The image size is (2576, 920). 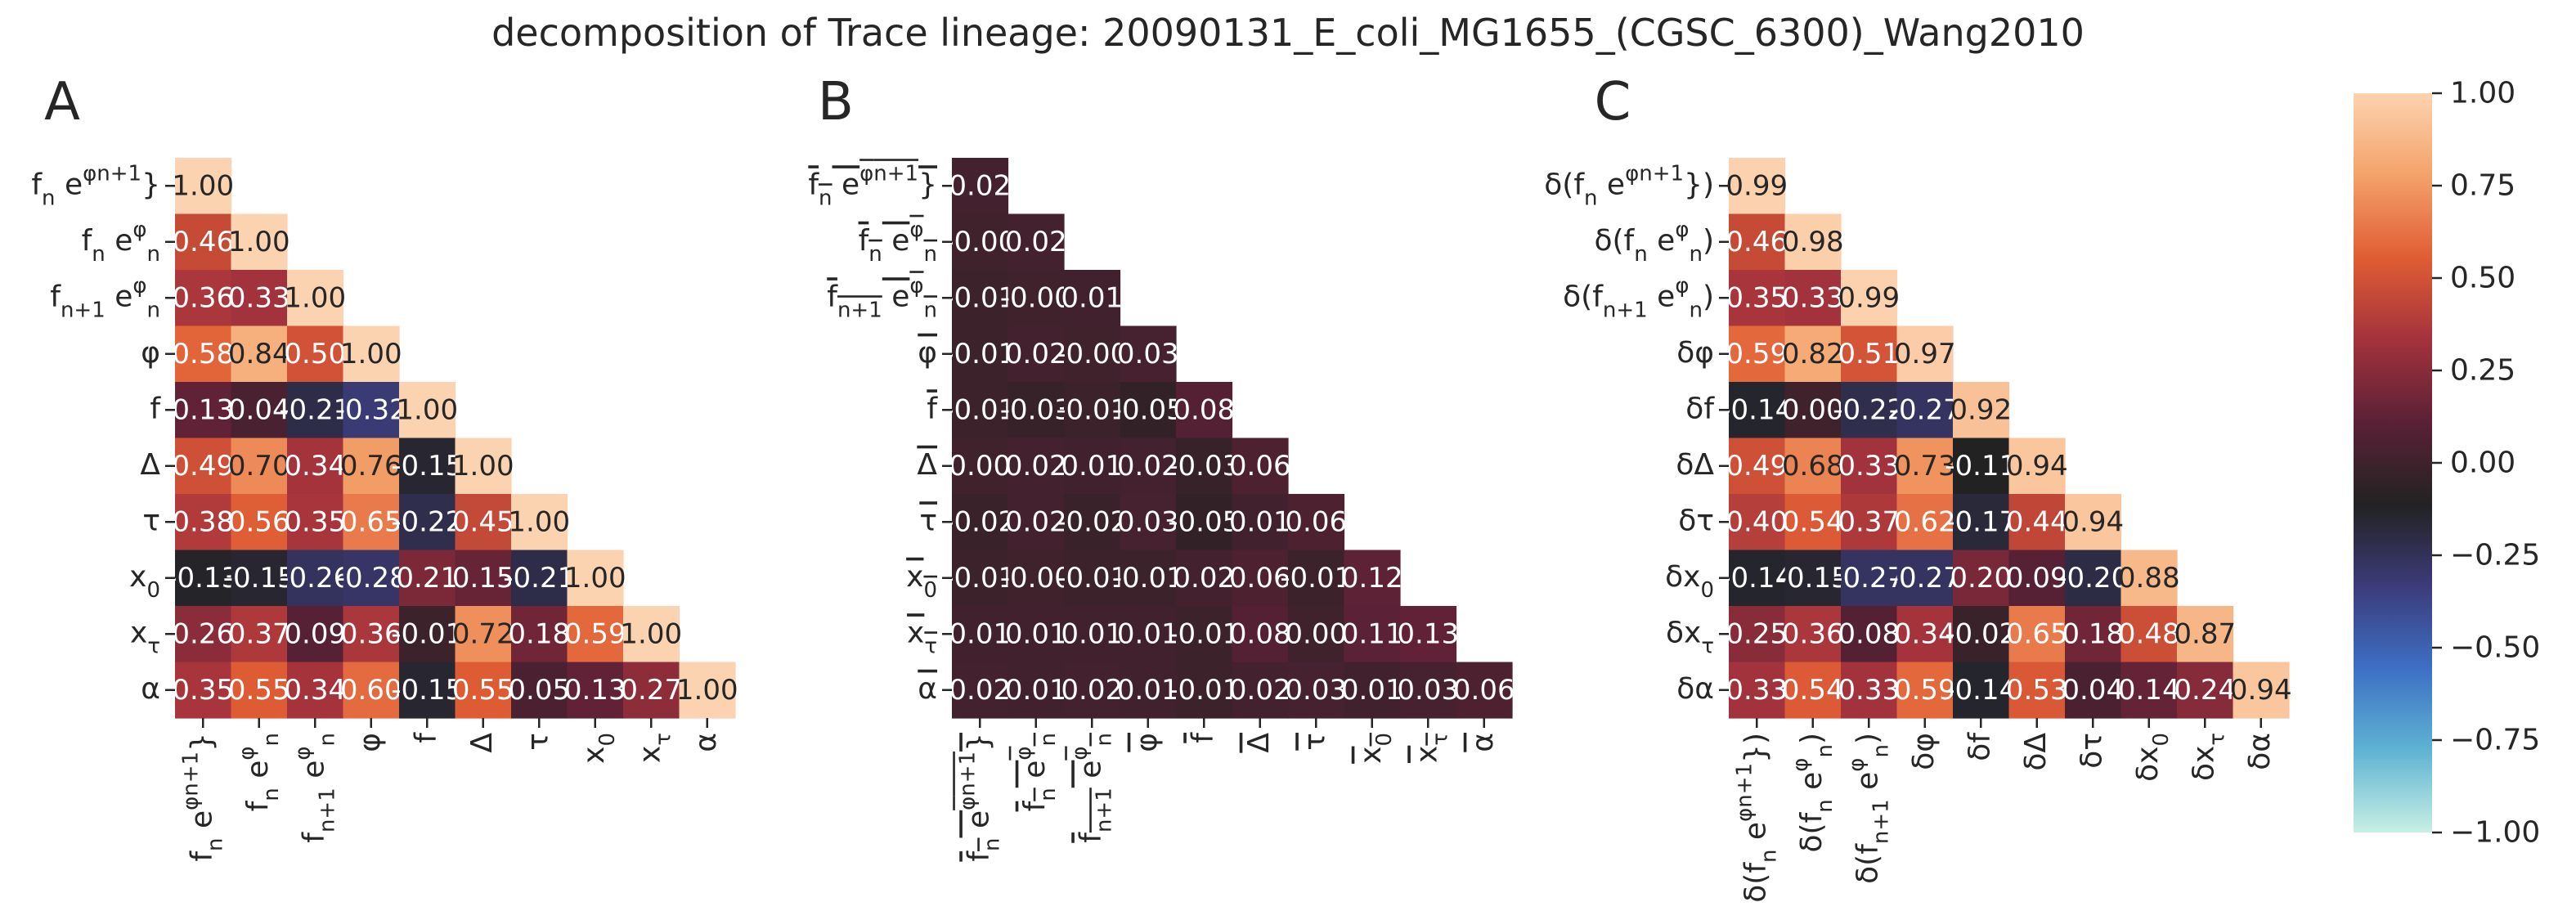 What do you see at coordinates (1613, 102) in the screenshot?
I see `panel-label: C` at bounding box center [1613, 102].